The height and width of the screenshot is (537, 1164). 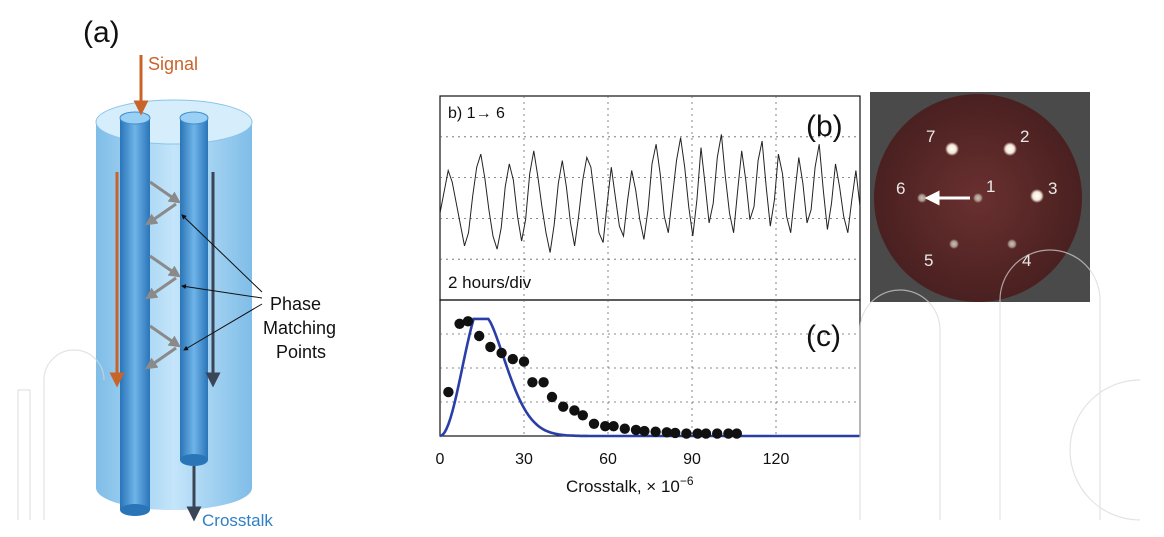 I want to click on panel-b-grid, so click(x=650, y=198).